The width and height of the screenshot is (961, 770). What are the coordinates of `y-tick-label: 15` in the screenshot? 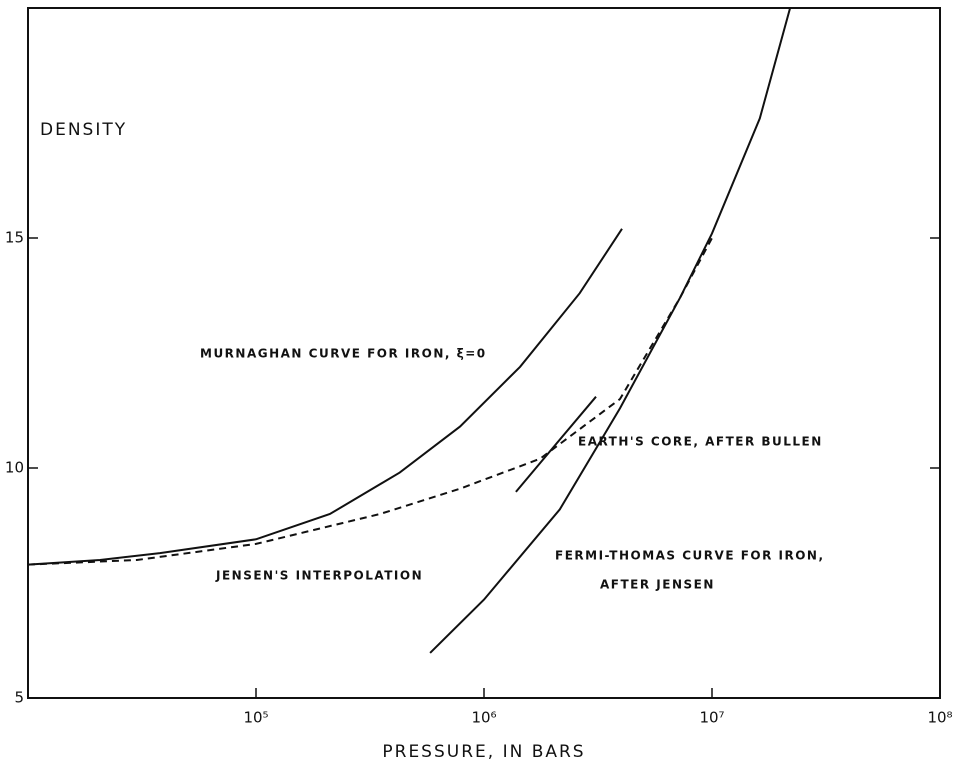 It's located at (14, 238).